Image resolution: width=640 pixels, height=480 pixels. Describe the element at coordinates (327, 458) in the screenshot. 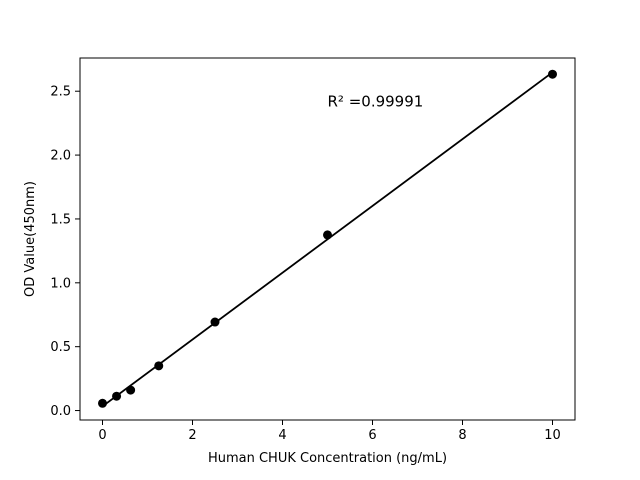

I see `x-axis-label: Human CHUK Concentration (ng/mL)` at that location.